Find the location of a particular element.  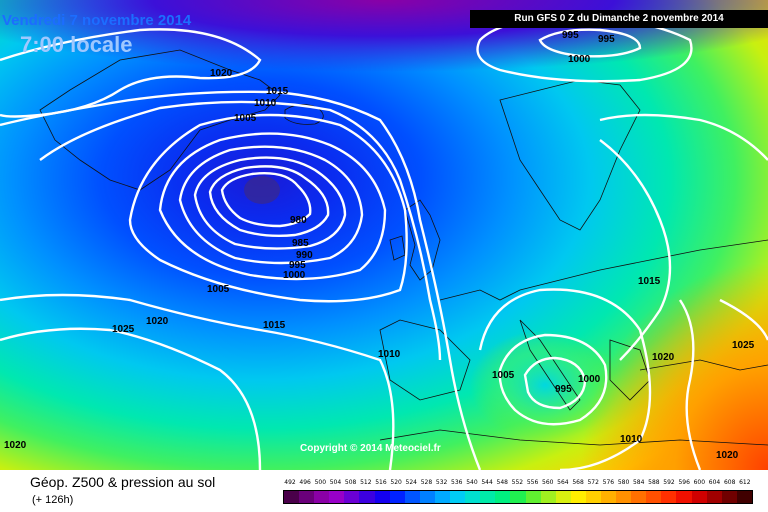

copyright-text: Copyright © 2014 Meteociel.fr is located at coordinates (370, 448).